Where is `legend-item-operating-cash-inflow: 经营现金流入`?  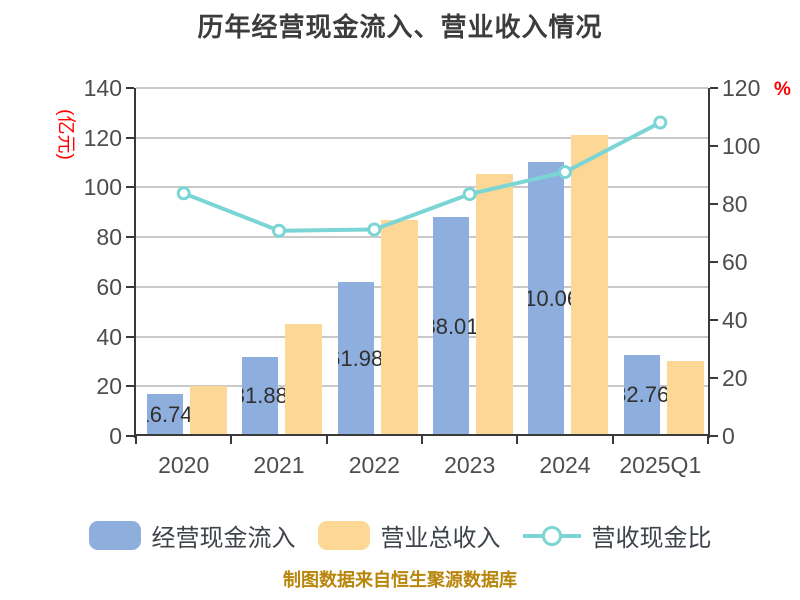
legend-item-operating-cash-inflow: 经营现金流入 is located at coordinates (192, 535).